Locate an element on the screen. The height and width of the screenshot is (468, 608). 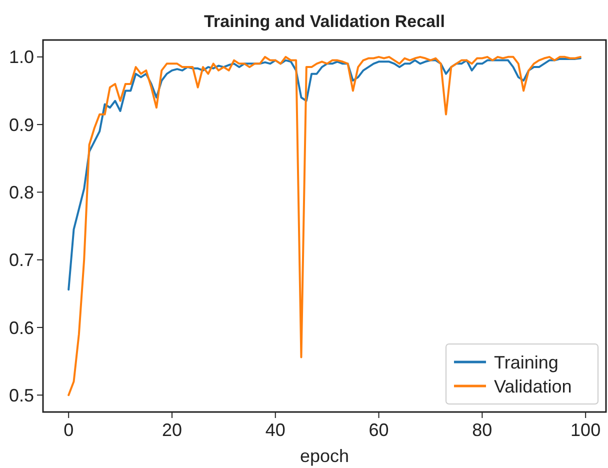
y-tick-label: 0.5 is located at coordinates (21, 395).